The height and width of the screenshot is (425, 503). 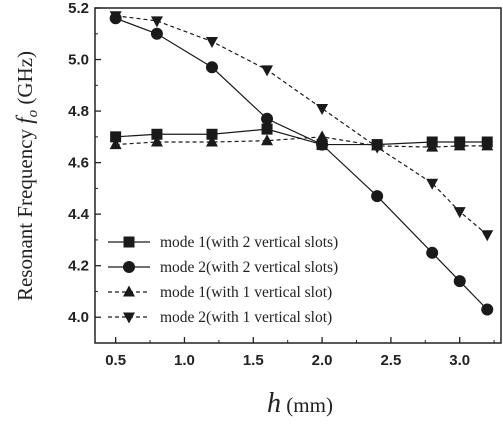 I want to click on x-axis-variable: h, so click(x=274, y=403).